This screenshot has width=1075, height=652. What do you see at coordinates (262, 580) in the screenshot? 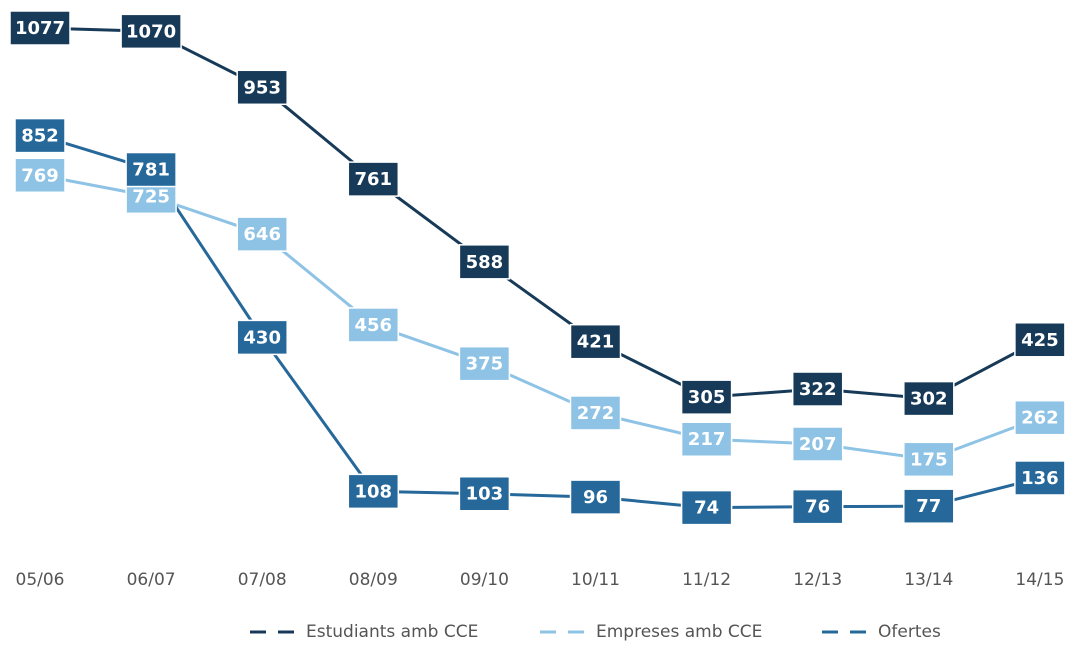
I see `x-tick-label: 07/08` at bounding box center [262, 580].